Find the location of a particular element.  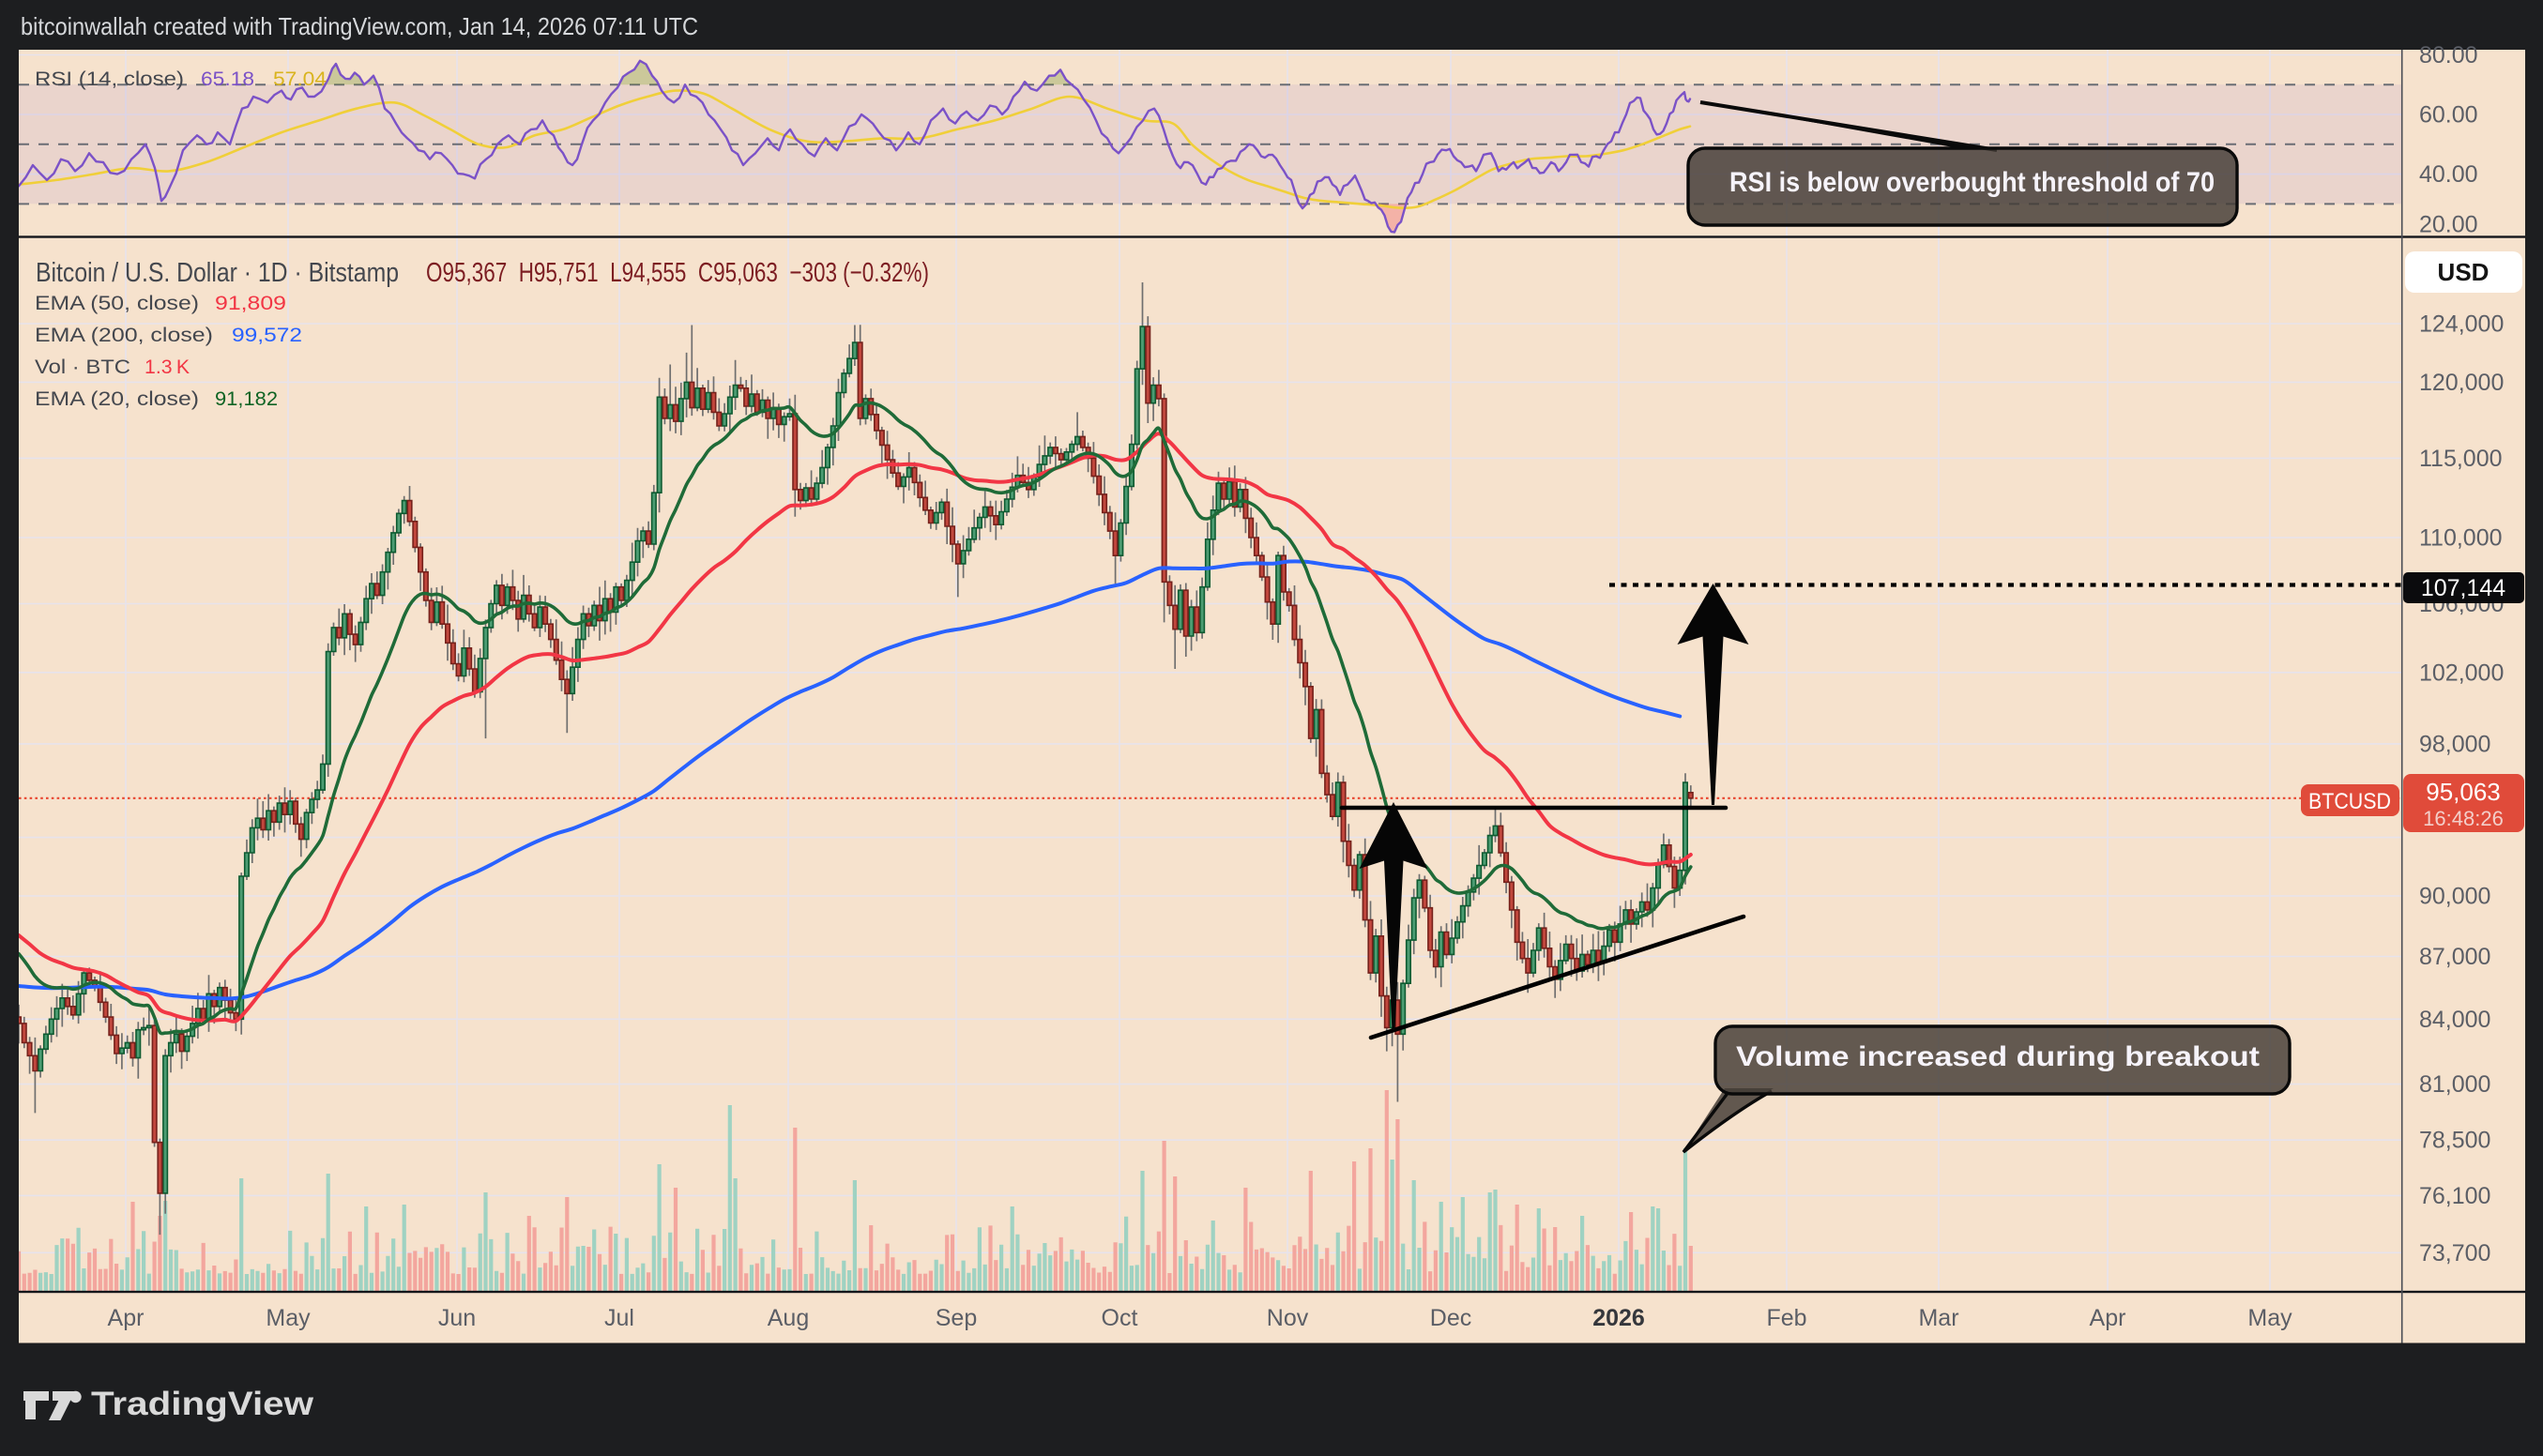

svg-text: 20.00 is located at coordinates (2448, 225).